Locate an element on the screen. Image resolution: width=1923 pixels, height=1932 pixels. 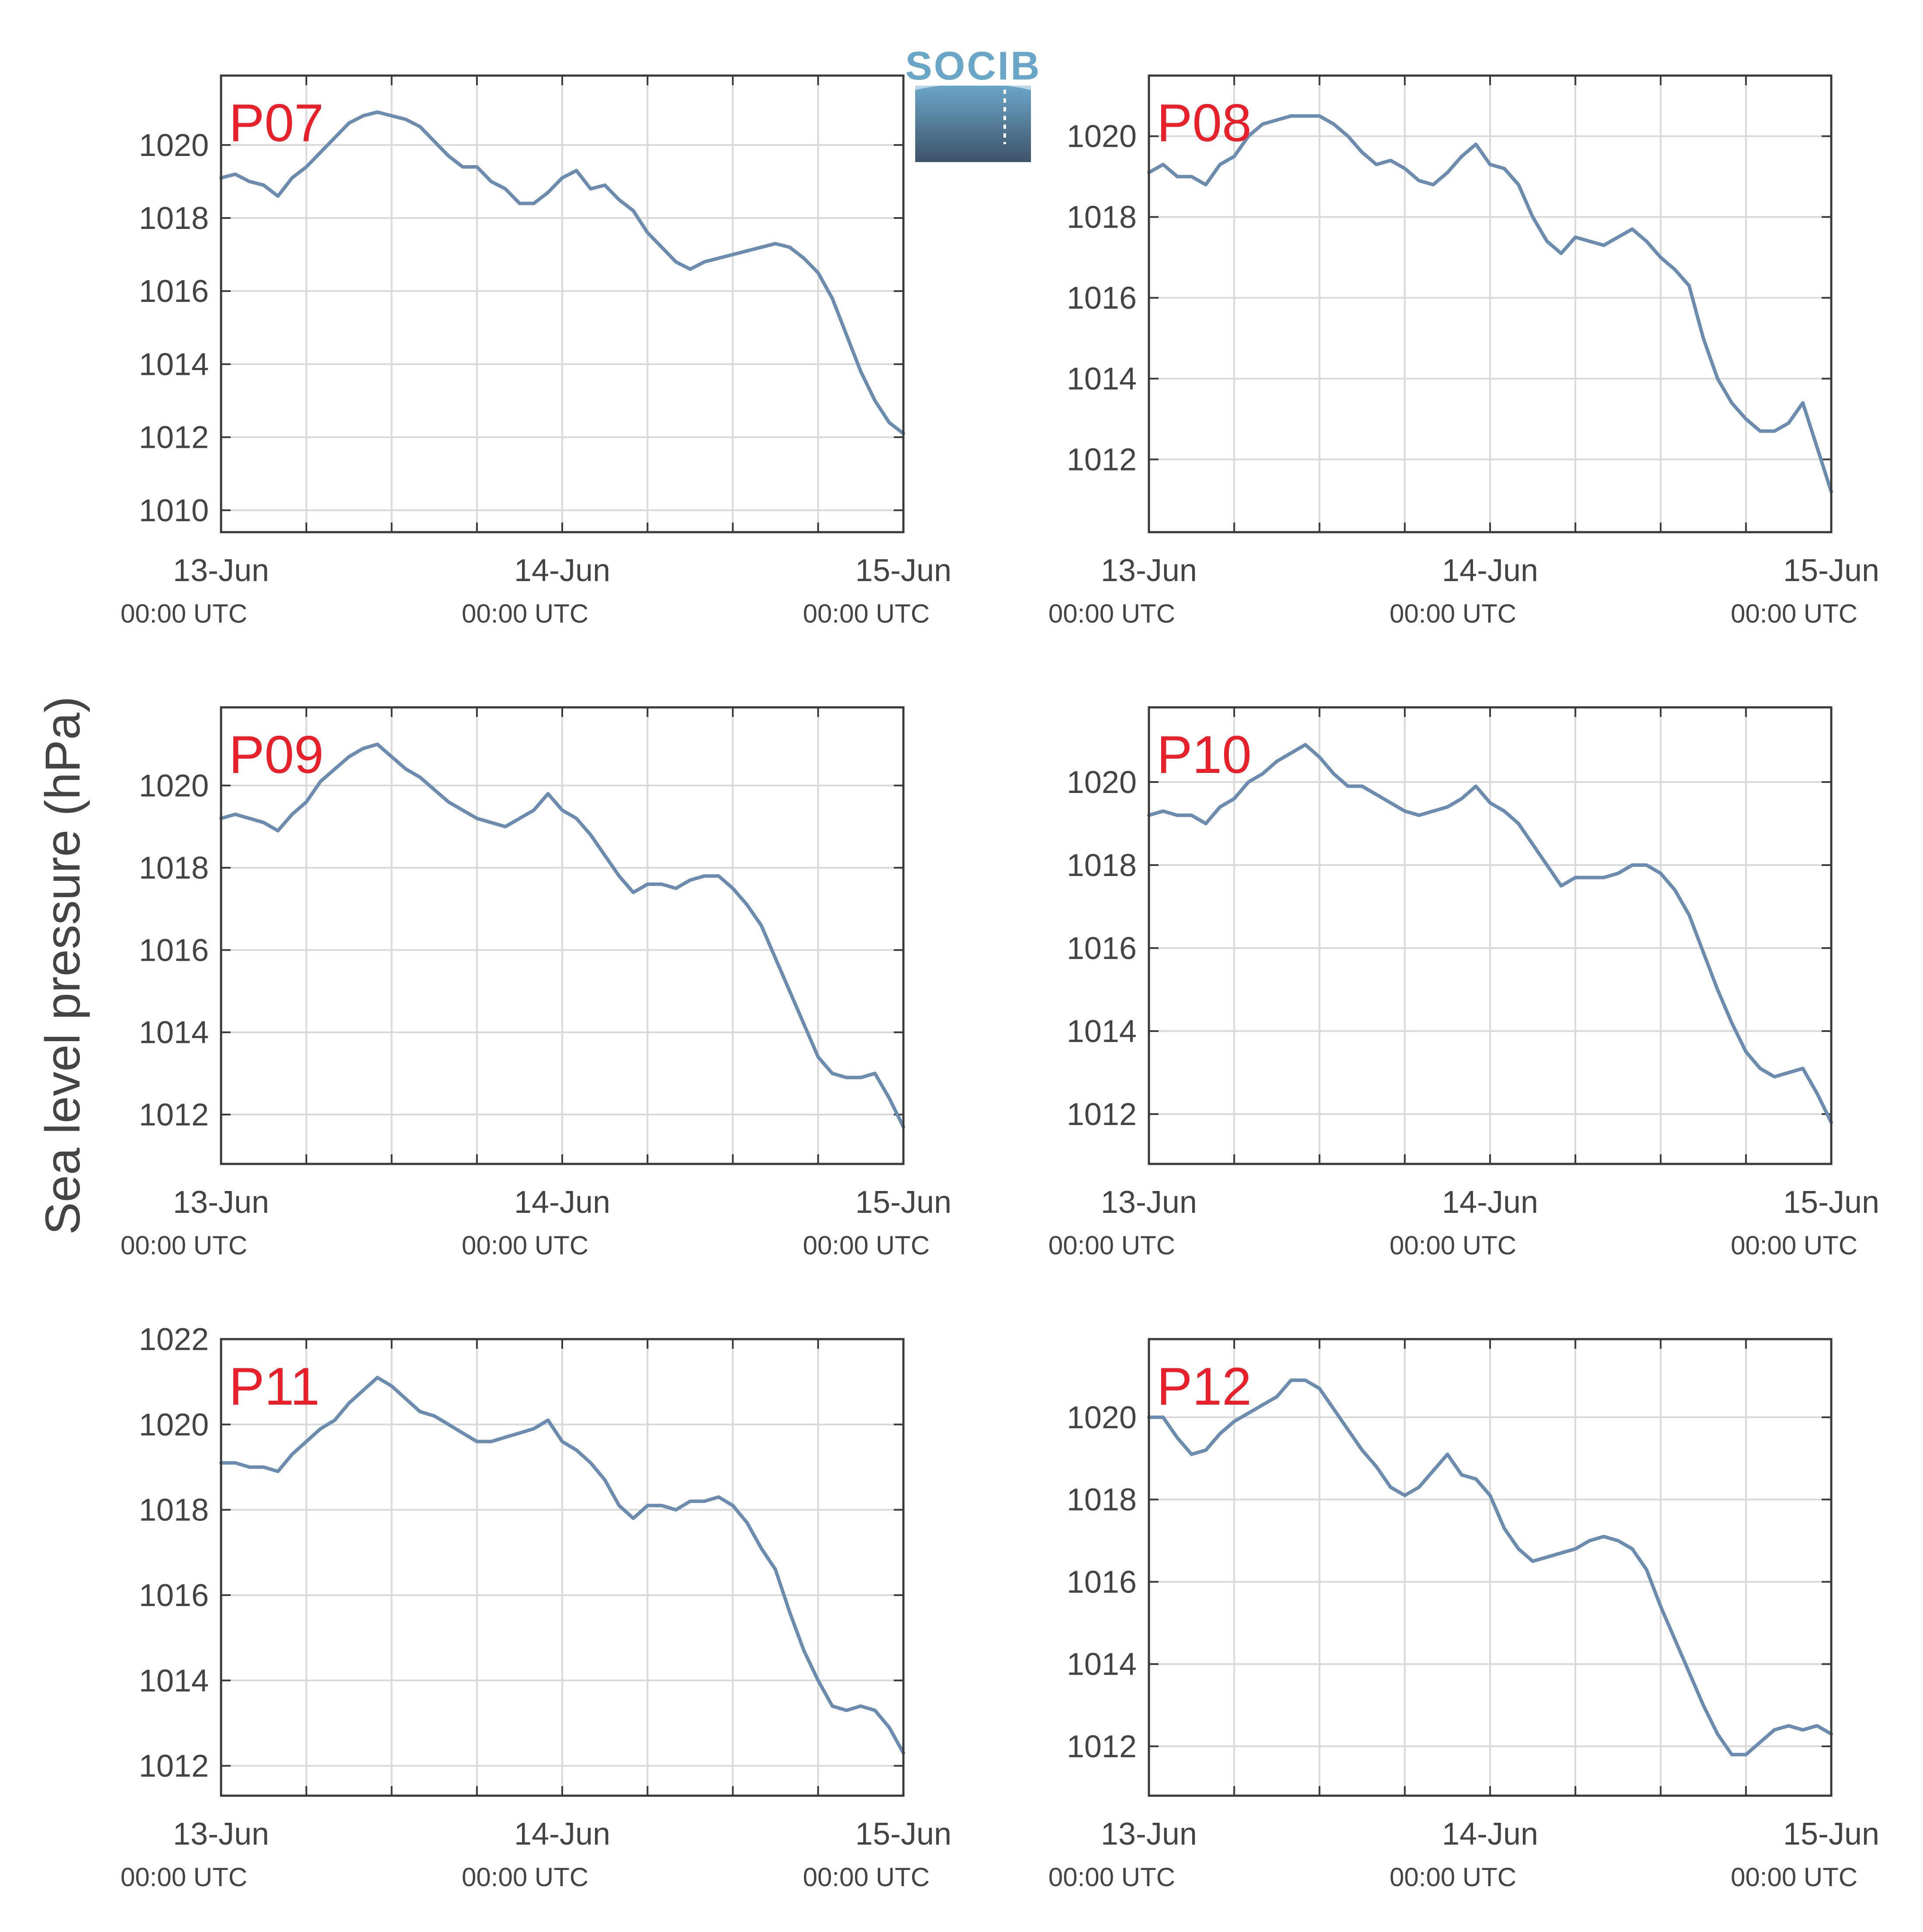
y-tick-label: 1022 is located at coordinates (174, 1339).